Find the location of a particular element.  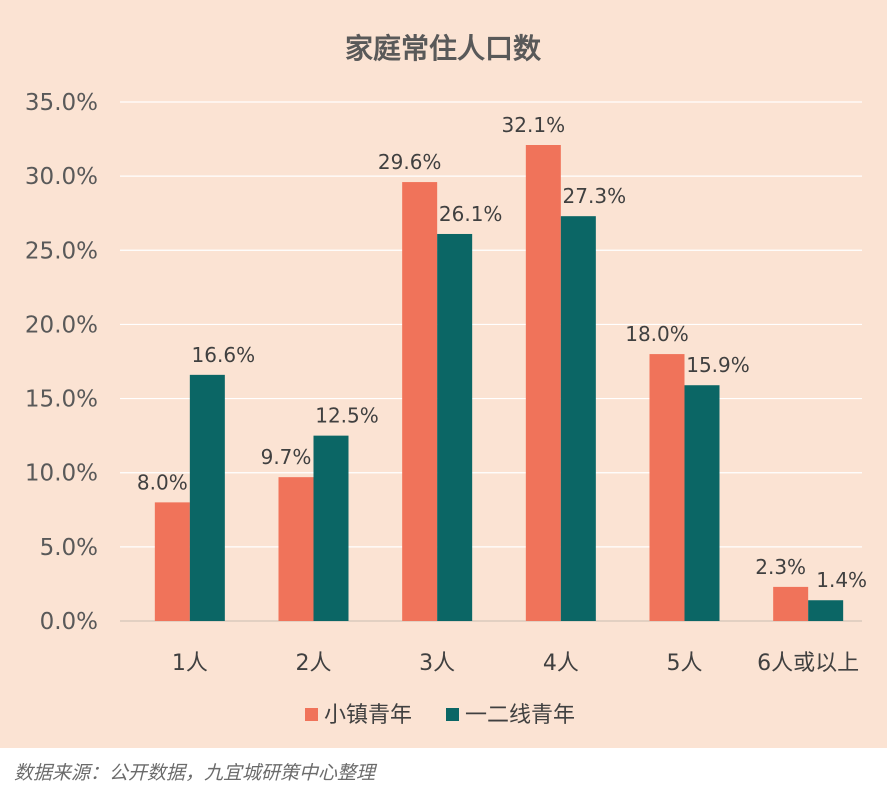

chart-title: 家庭常住人口数 is located at coordinates (443, 48).